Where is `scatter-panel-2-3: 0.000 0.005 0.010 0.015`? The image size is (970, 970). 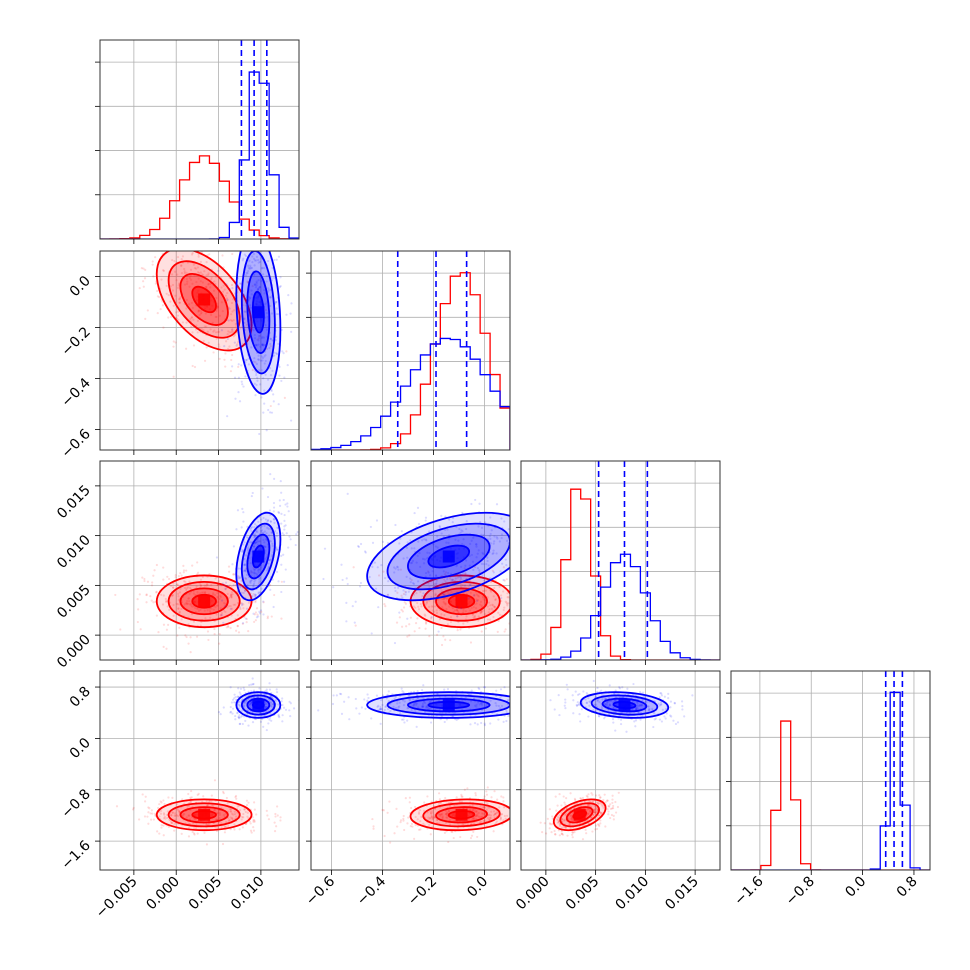 scatter-panel-2-3: 0.000 0.005 0.010 0.015 is located at coordinates (617, 792).